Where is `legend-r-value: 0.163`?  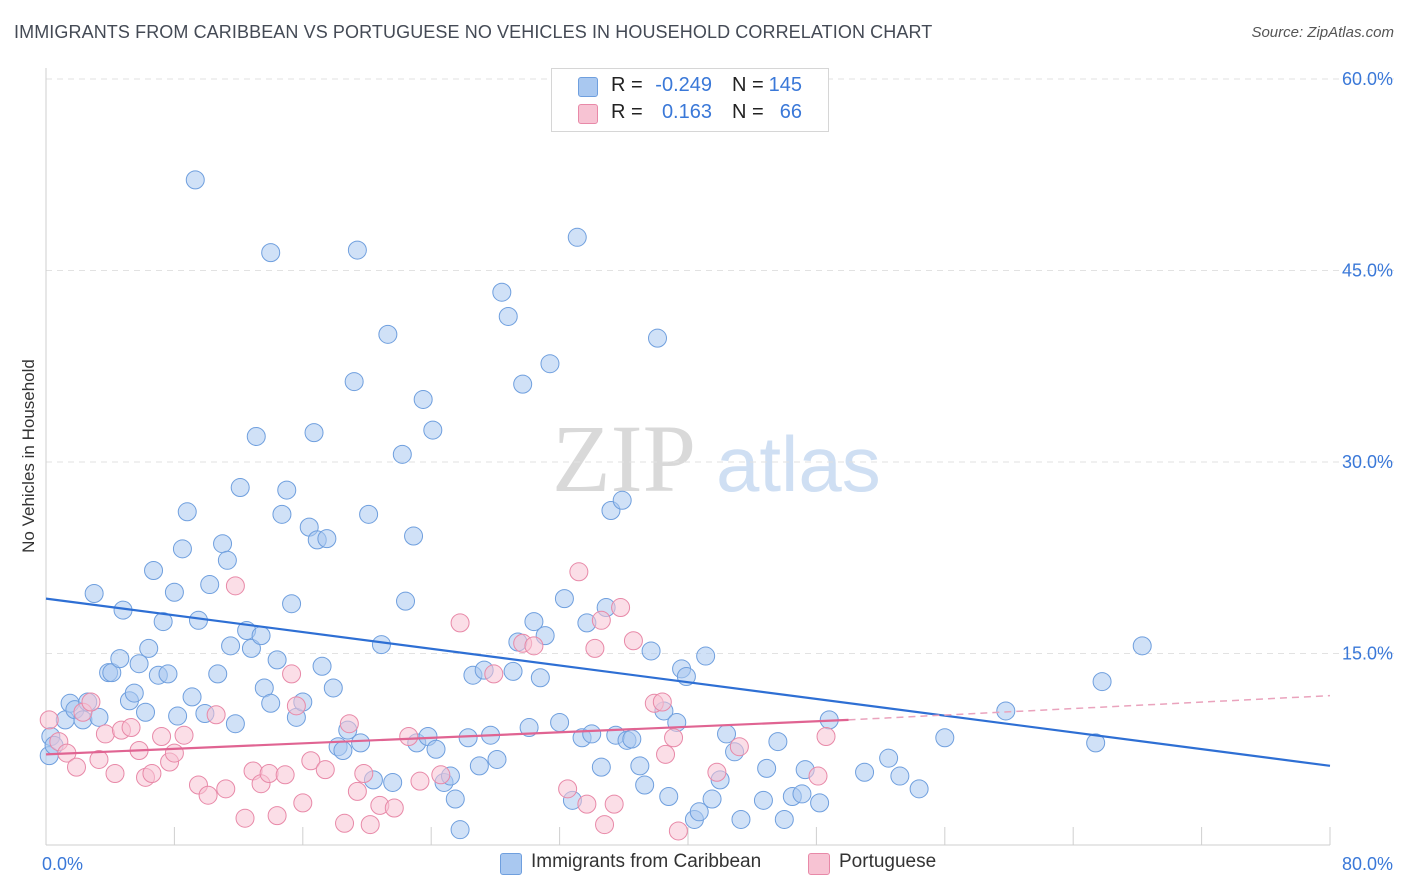
legend-r-value: 0.163 is located at coordinates (686, 112).